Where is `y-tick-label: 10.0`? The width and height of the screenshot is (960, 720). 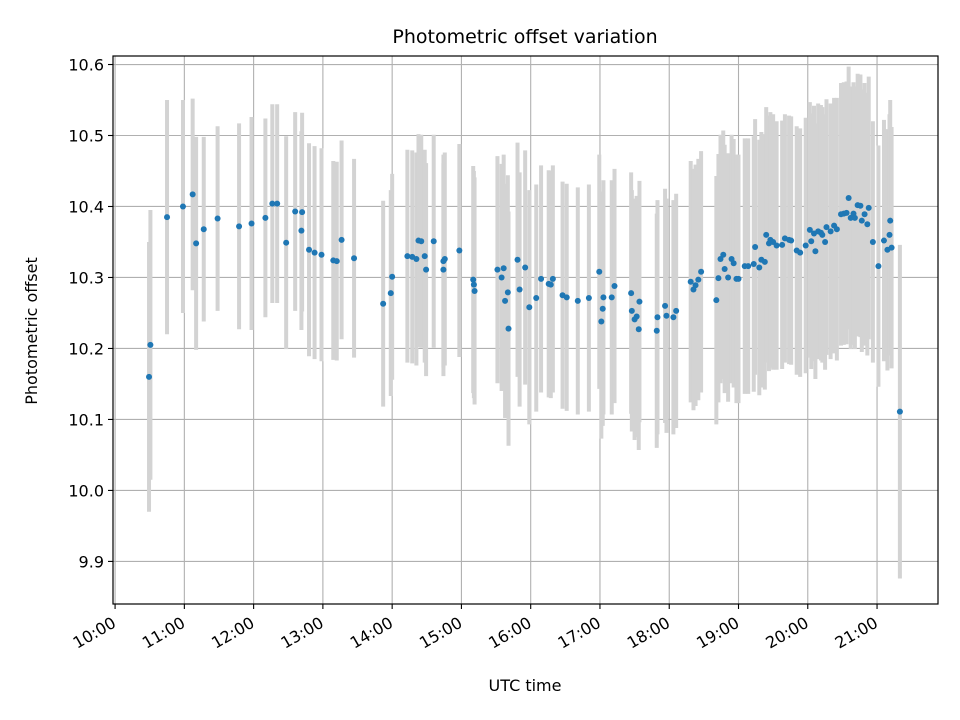 y-tick-label: 10.0 is located at coordinates (86, 490).